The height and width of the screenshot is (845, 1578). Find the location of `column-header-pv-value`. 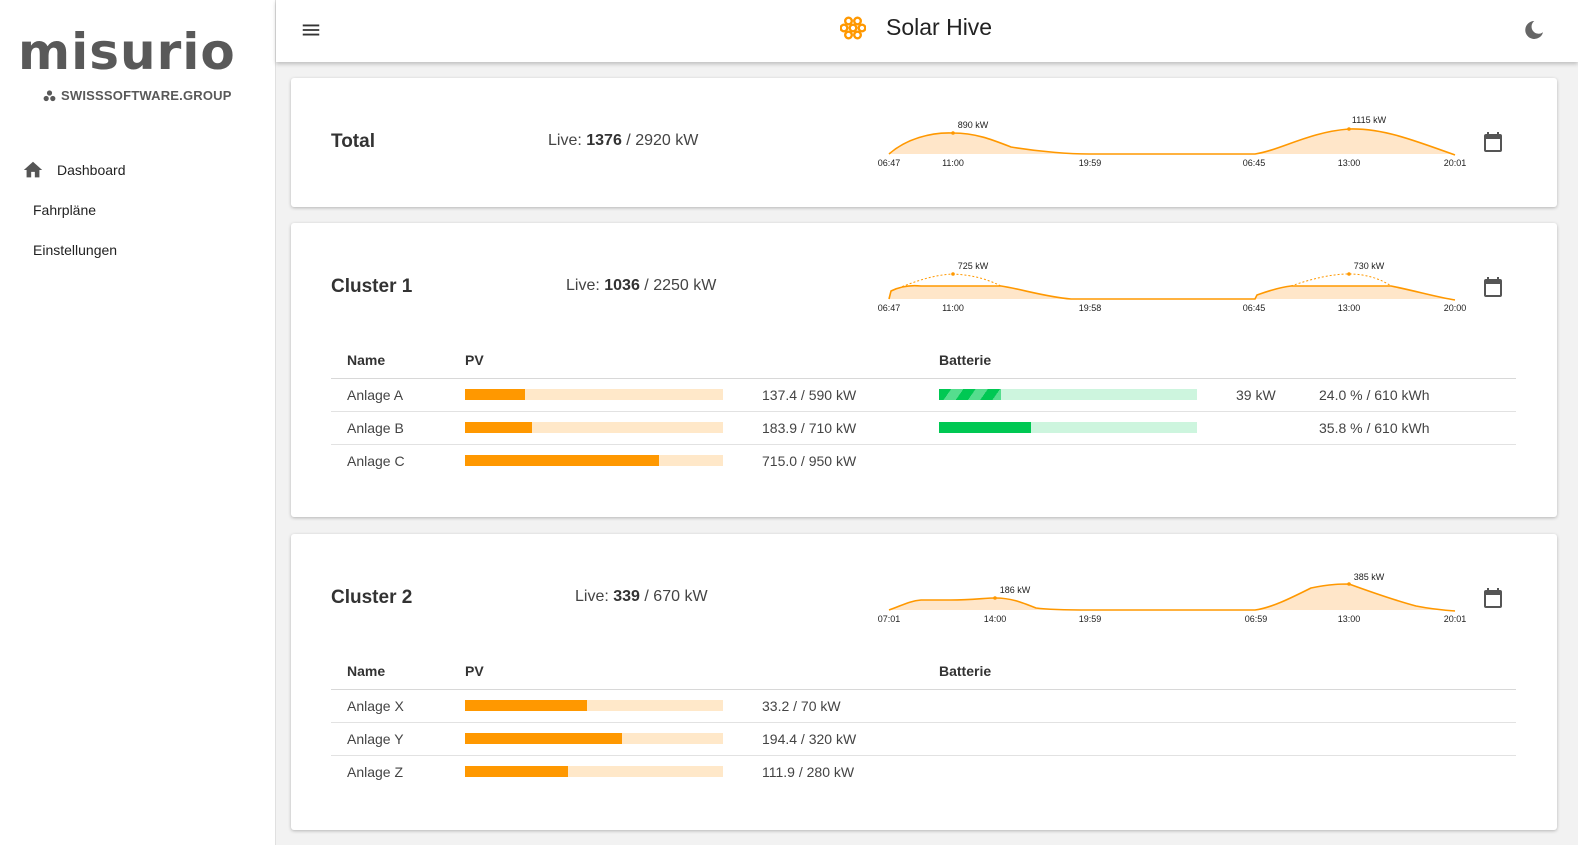

column-header-pv-value is located at coordinates (834, 361).